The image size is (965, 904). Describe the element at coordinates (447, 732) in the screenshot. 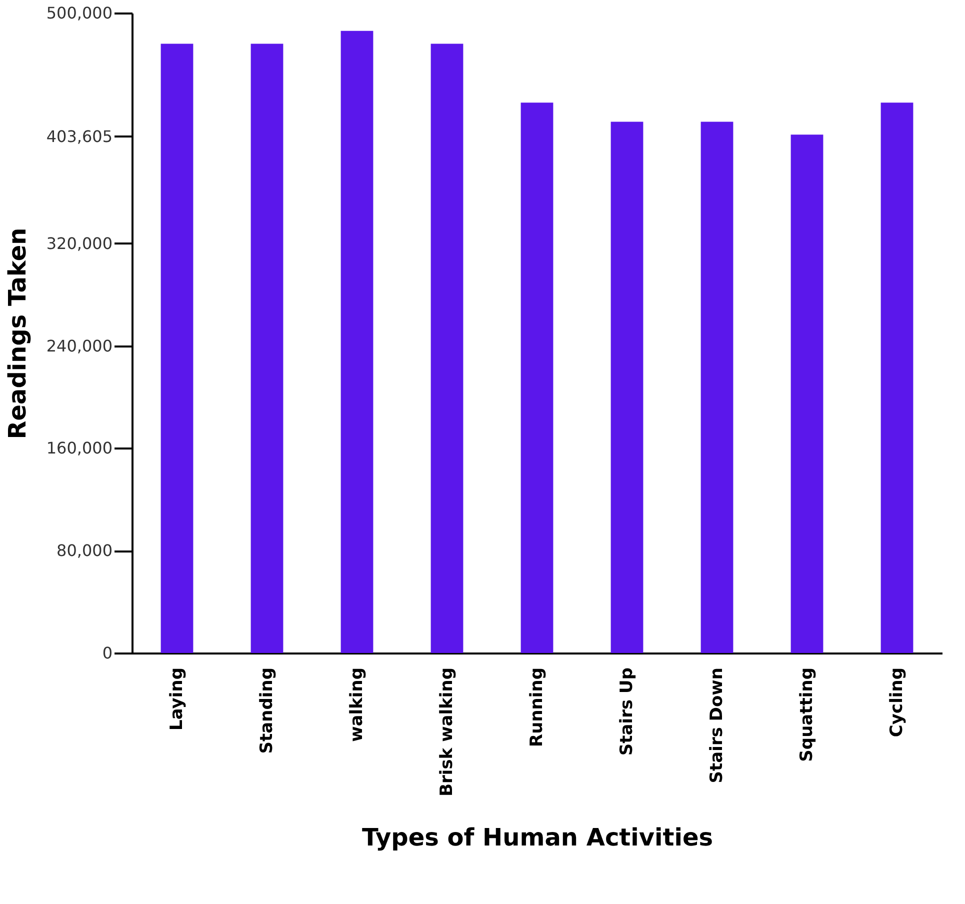

I see `x-tick-label: Brisk walking` at that location.